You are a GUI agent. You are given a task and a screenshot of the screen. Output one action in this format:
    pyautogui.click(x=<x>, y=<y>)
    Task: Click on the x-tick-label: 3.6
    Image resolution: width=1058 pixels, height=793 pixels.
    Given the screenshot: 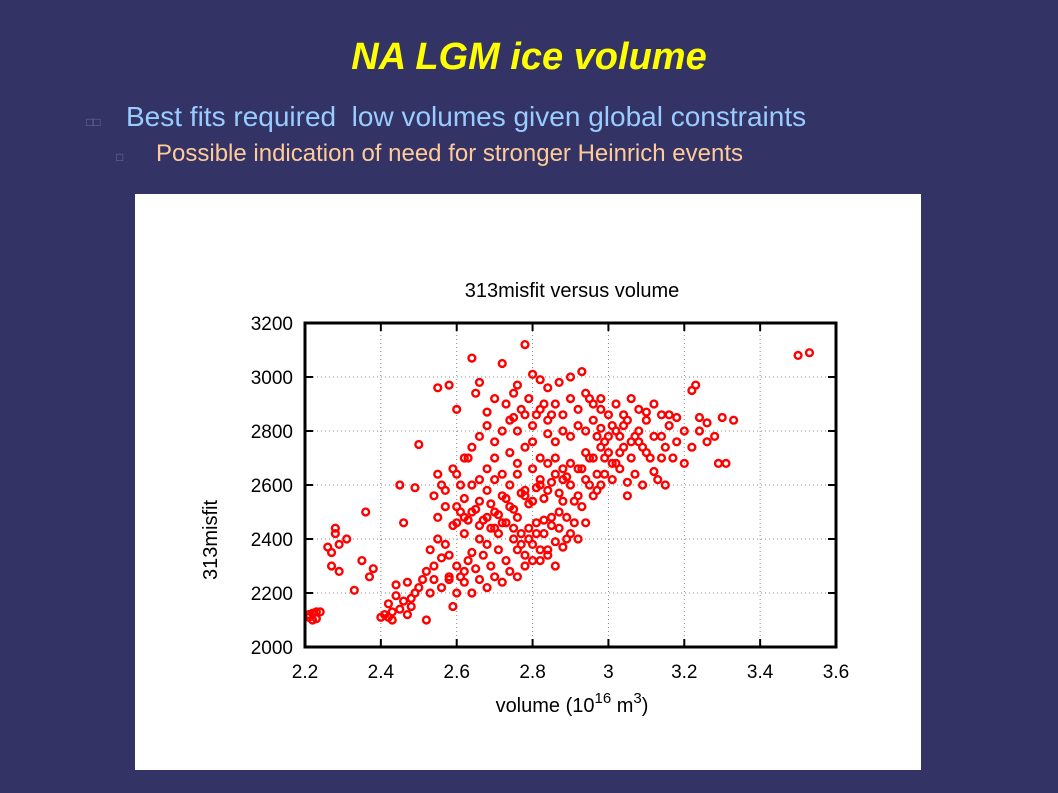 What is the action you would take?
    pyautogui.click(x=836, y=672)
    